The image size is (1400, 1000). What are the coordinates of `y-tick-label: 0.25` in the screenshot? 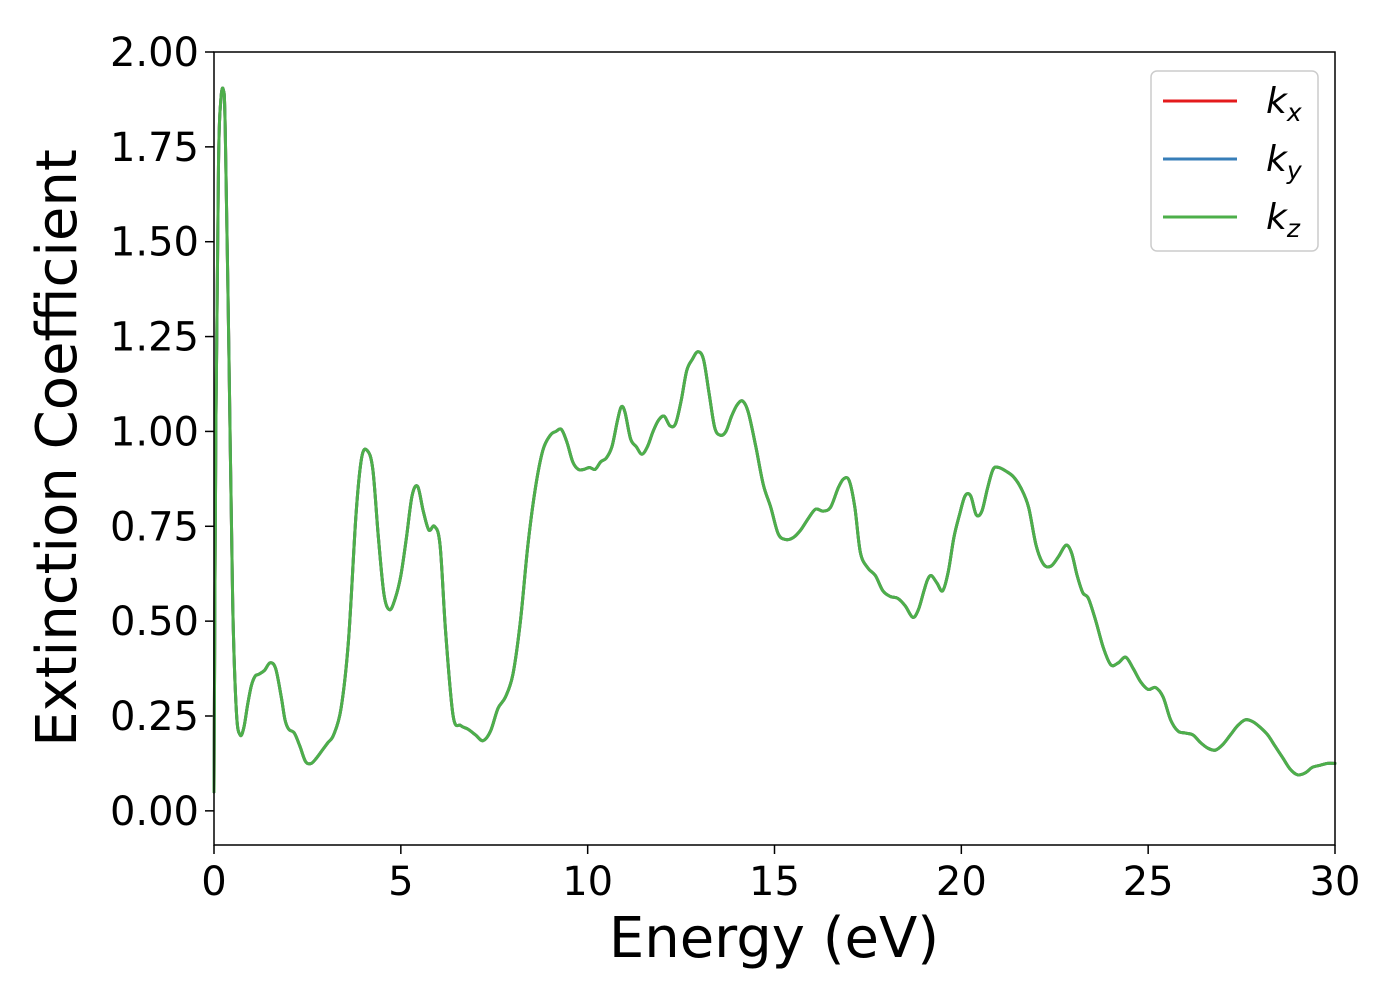 It's located at (154, 717).